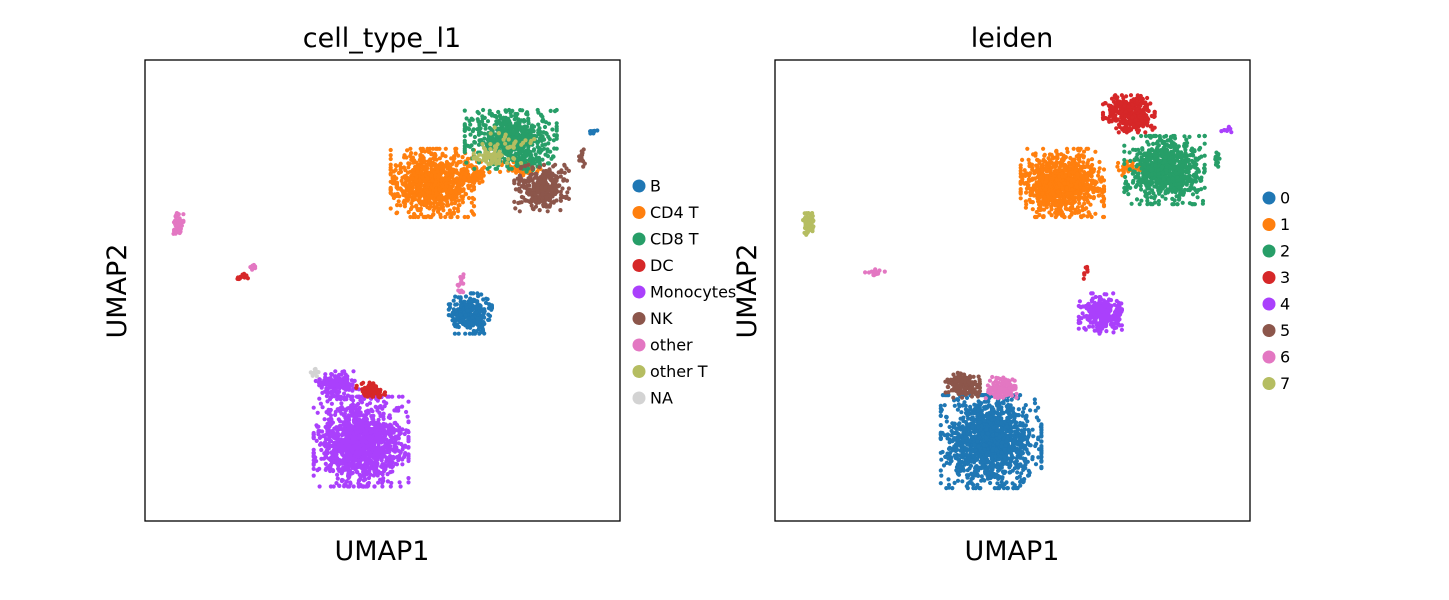  What do you see at coordinates (639, 186) in the screenshot?
I see `legend-marker` at bounding box center [639, 186].